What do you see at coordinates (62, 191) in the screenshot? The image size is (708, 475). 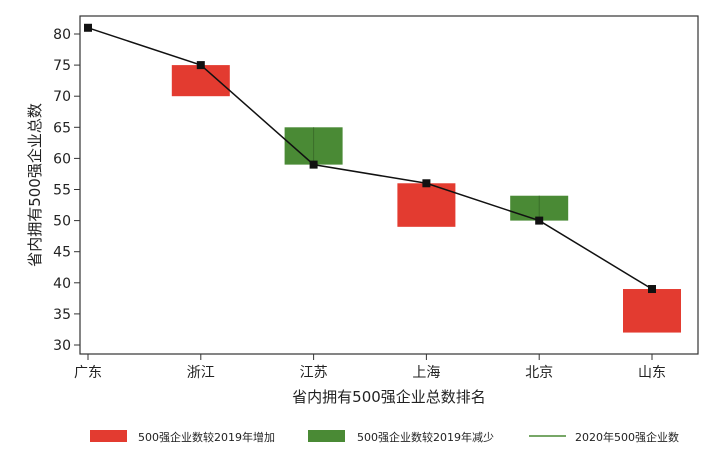 I see `y-tick-label: 55` at bounding box center [62, 191].